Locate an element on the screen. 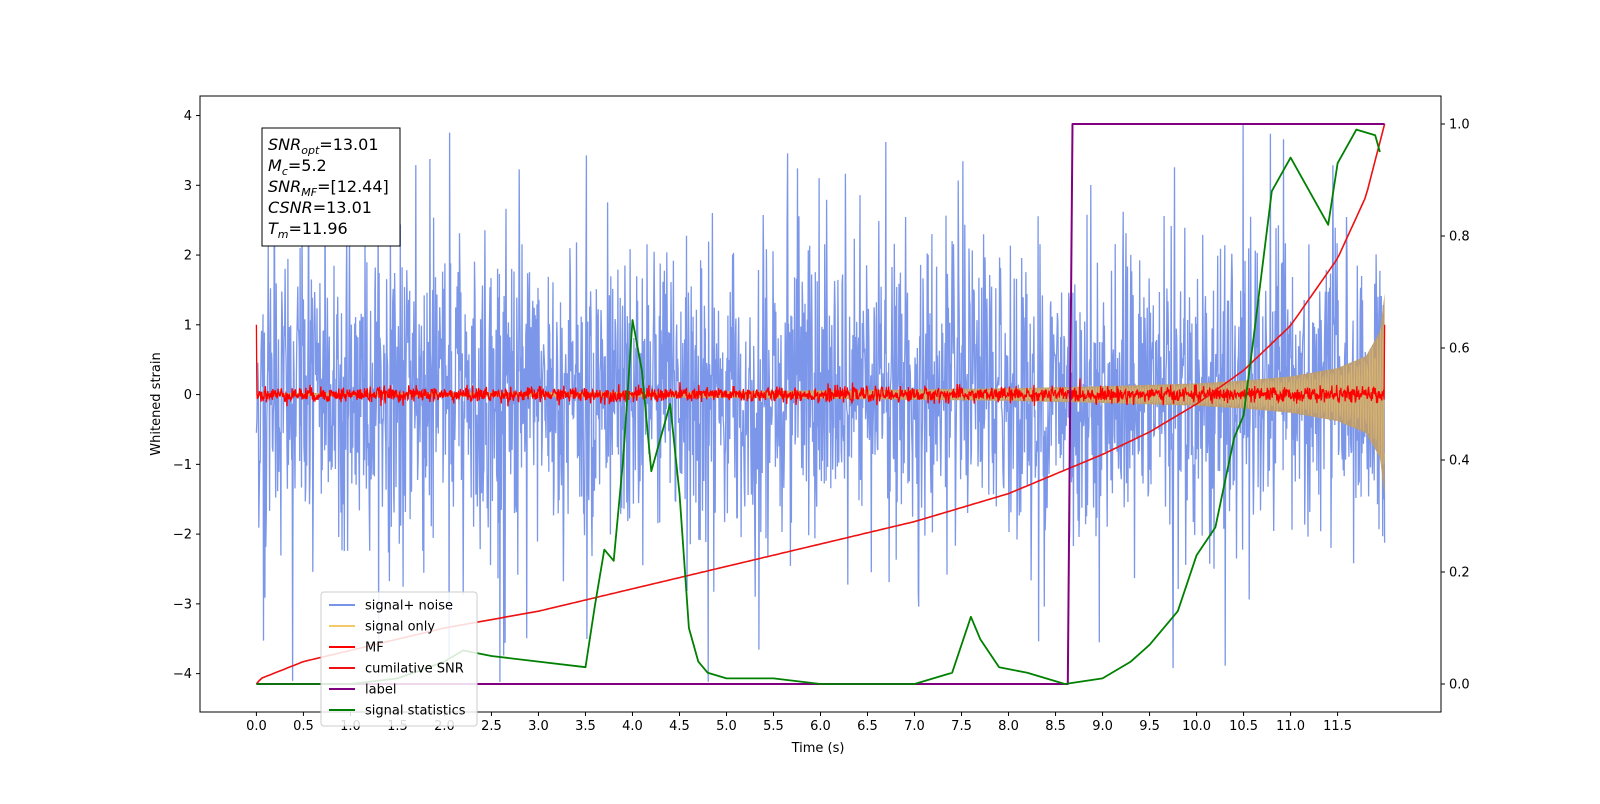 This screenshot has height=804, width=1600. y-tick-label: 2 is located at coordinates (188, 256).